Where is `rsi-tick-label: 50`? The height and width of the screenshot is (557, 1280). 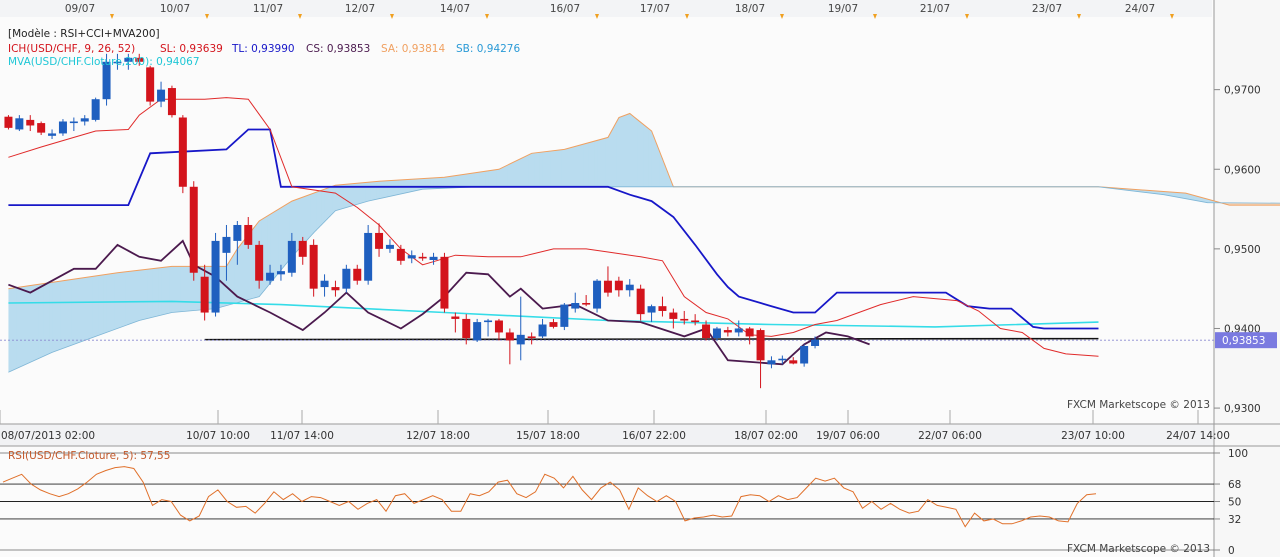
rsi-tick-label: 50 is located at coordinates (1234, 503).